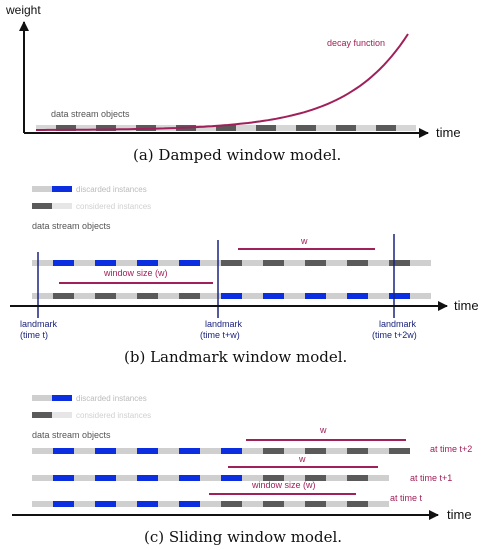  I want to click on legend-considered-c: considered instances, so click(91, 415).